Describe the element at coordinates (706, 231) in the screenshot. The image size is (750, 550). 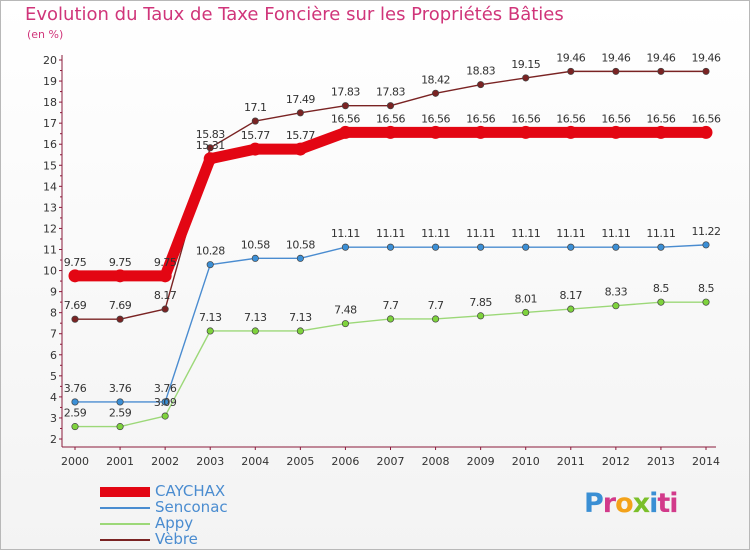
I see `data-label: 11.22` at that location.